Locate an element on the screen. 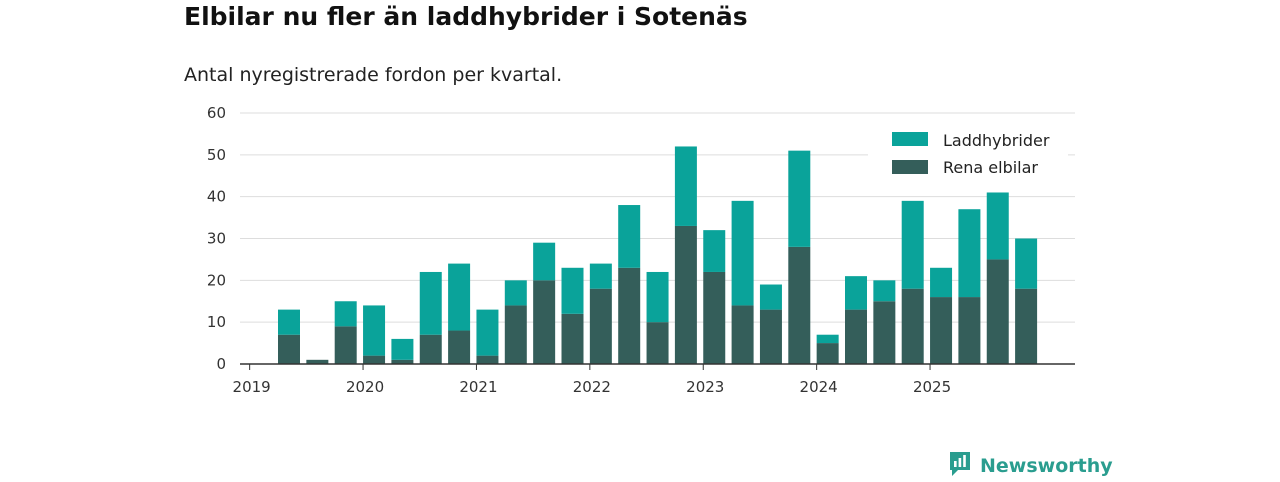 The width and height of the screenshot is (1280, 482). brand-logo: Newsworthy is located at coordinates (1030, 466).